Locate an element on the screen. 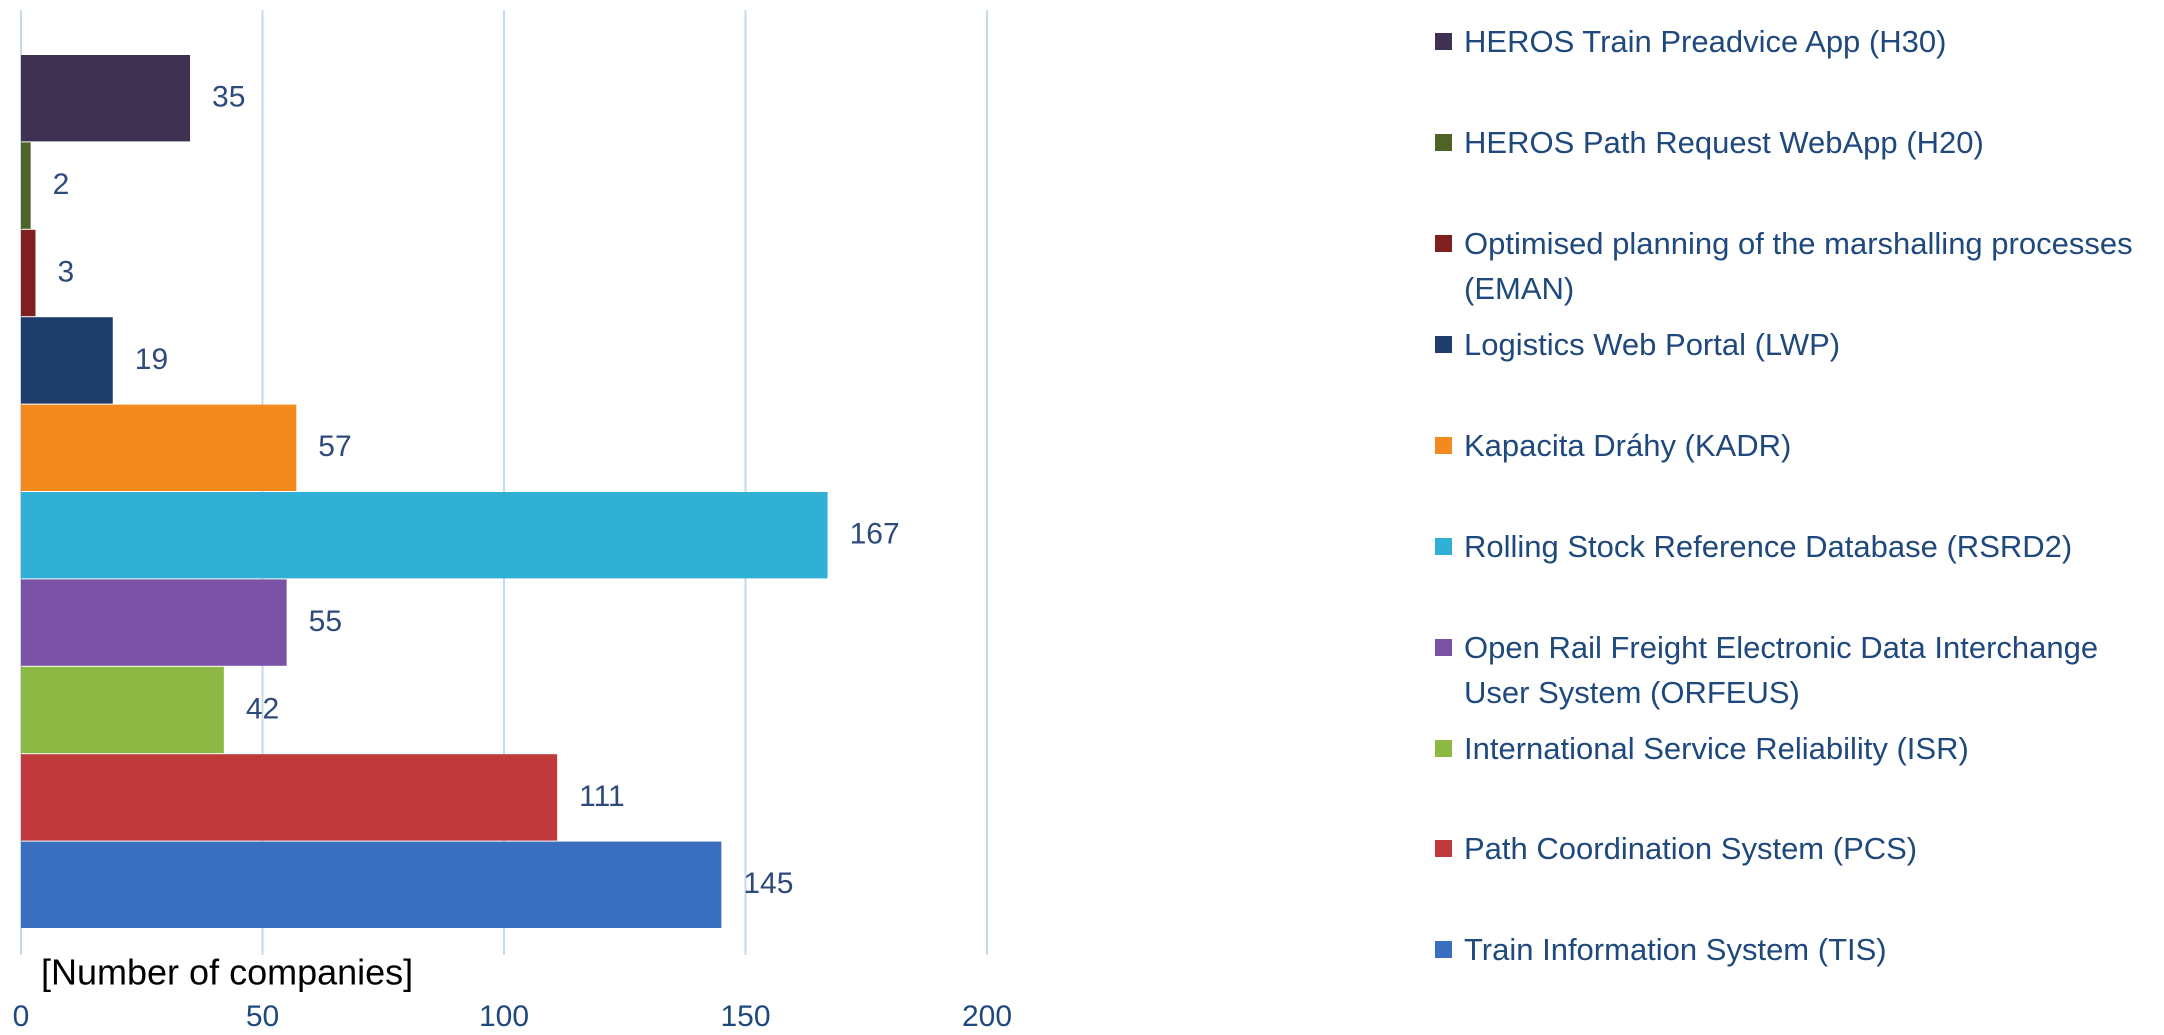  value-label: 111 is located at coordinates (602, 796).